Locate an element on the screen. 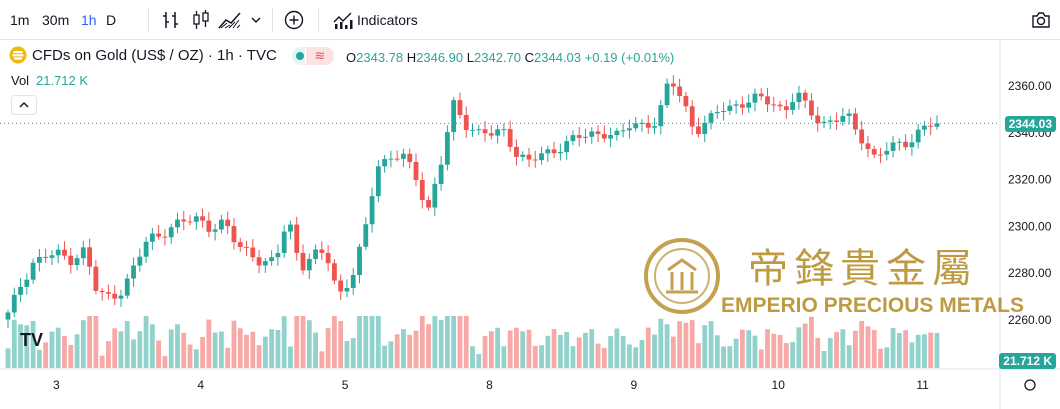 The width and height of the screenshot is (1060, 409). volume-value: 21.712 K is located at coordinates (62, 80).